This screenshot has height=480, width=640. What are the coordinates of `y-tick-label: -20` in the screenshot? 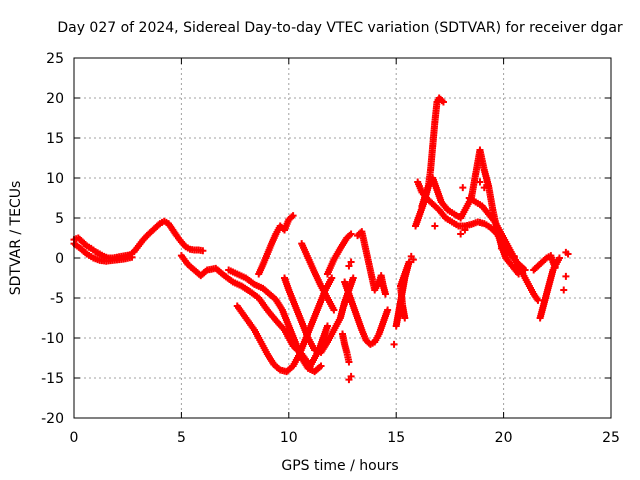 It's located at (52, 419).